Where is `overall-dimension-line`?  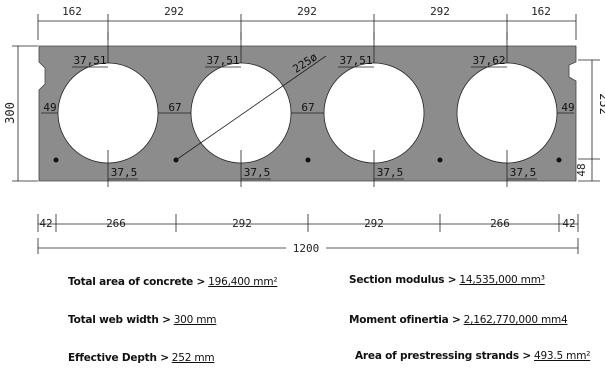
overall-dimension-line is located at coordinates (308, 246).